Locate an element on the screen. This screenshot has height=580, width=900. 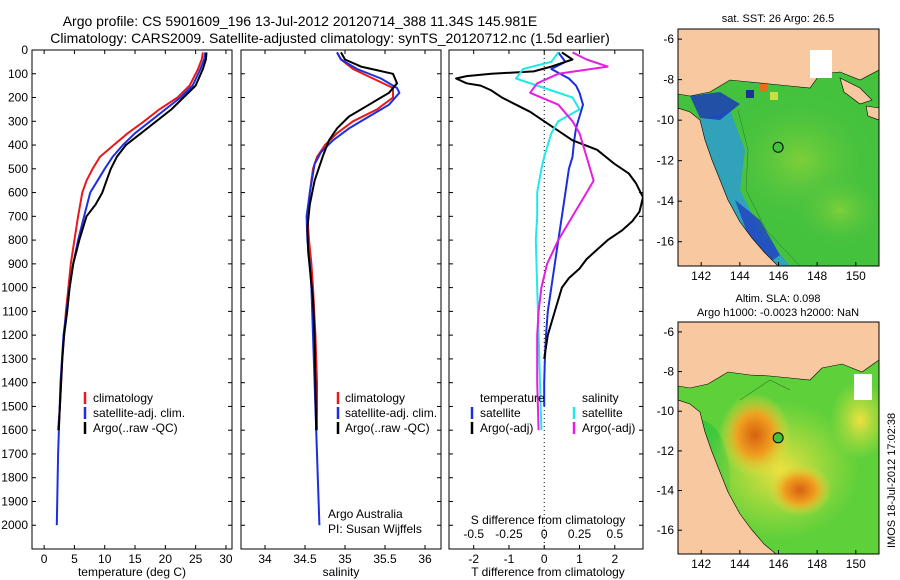
annotation-argo-australia: Argo Australia is located at coordinates (365, 514).